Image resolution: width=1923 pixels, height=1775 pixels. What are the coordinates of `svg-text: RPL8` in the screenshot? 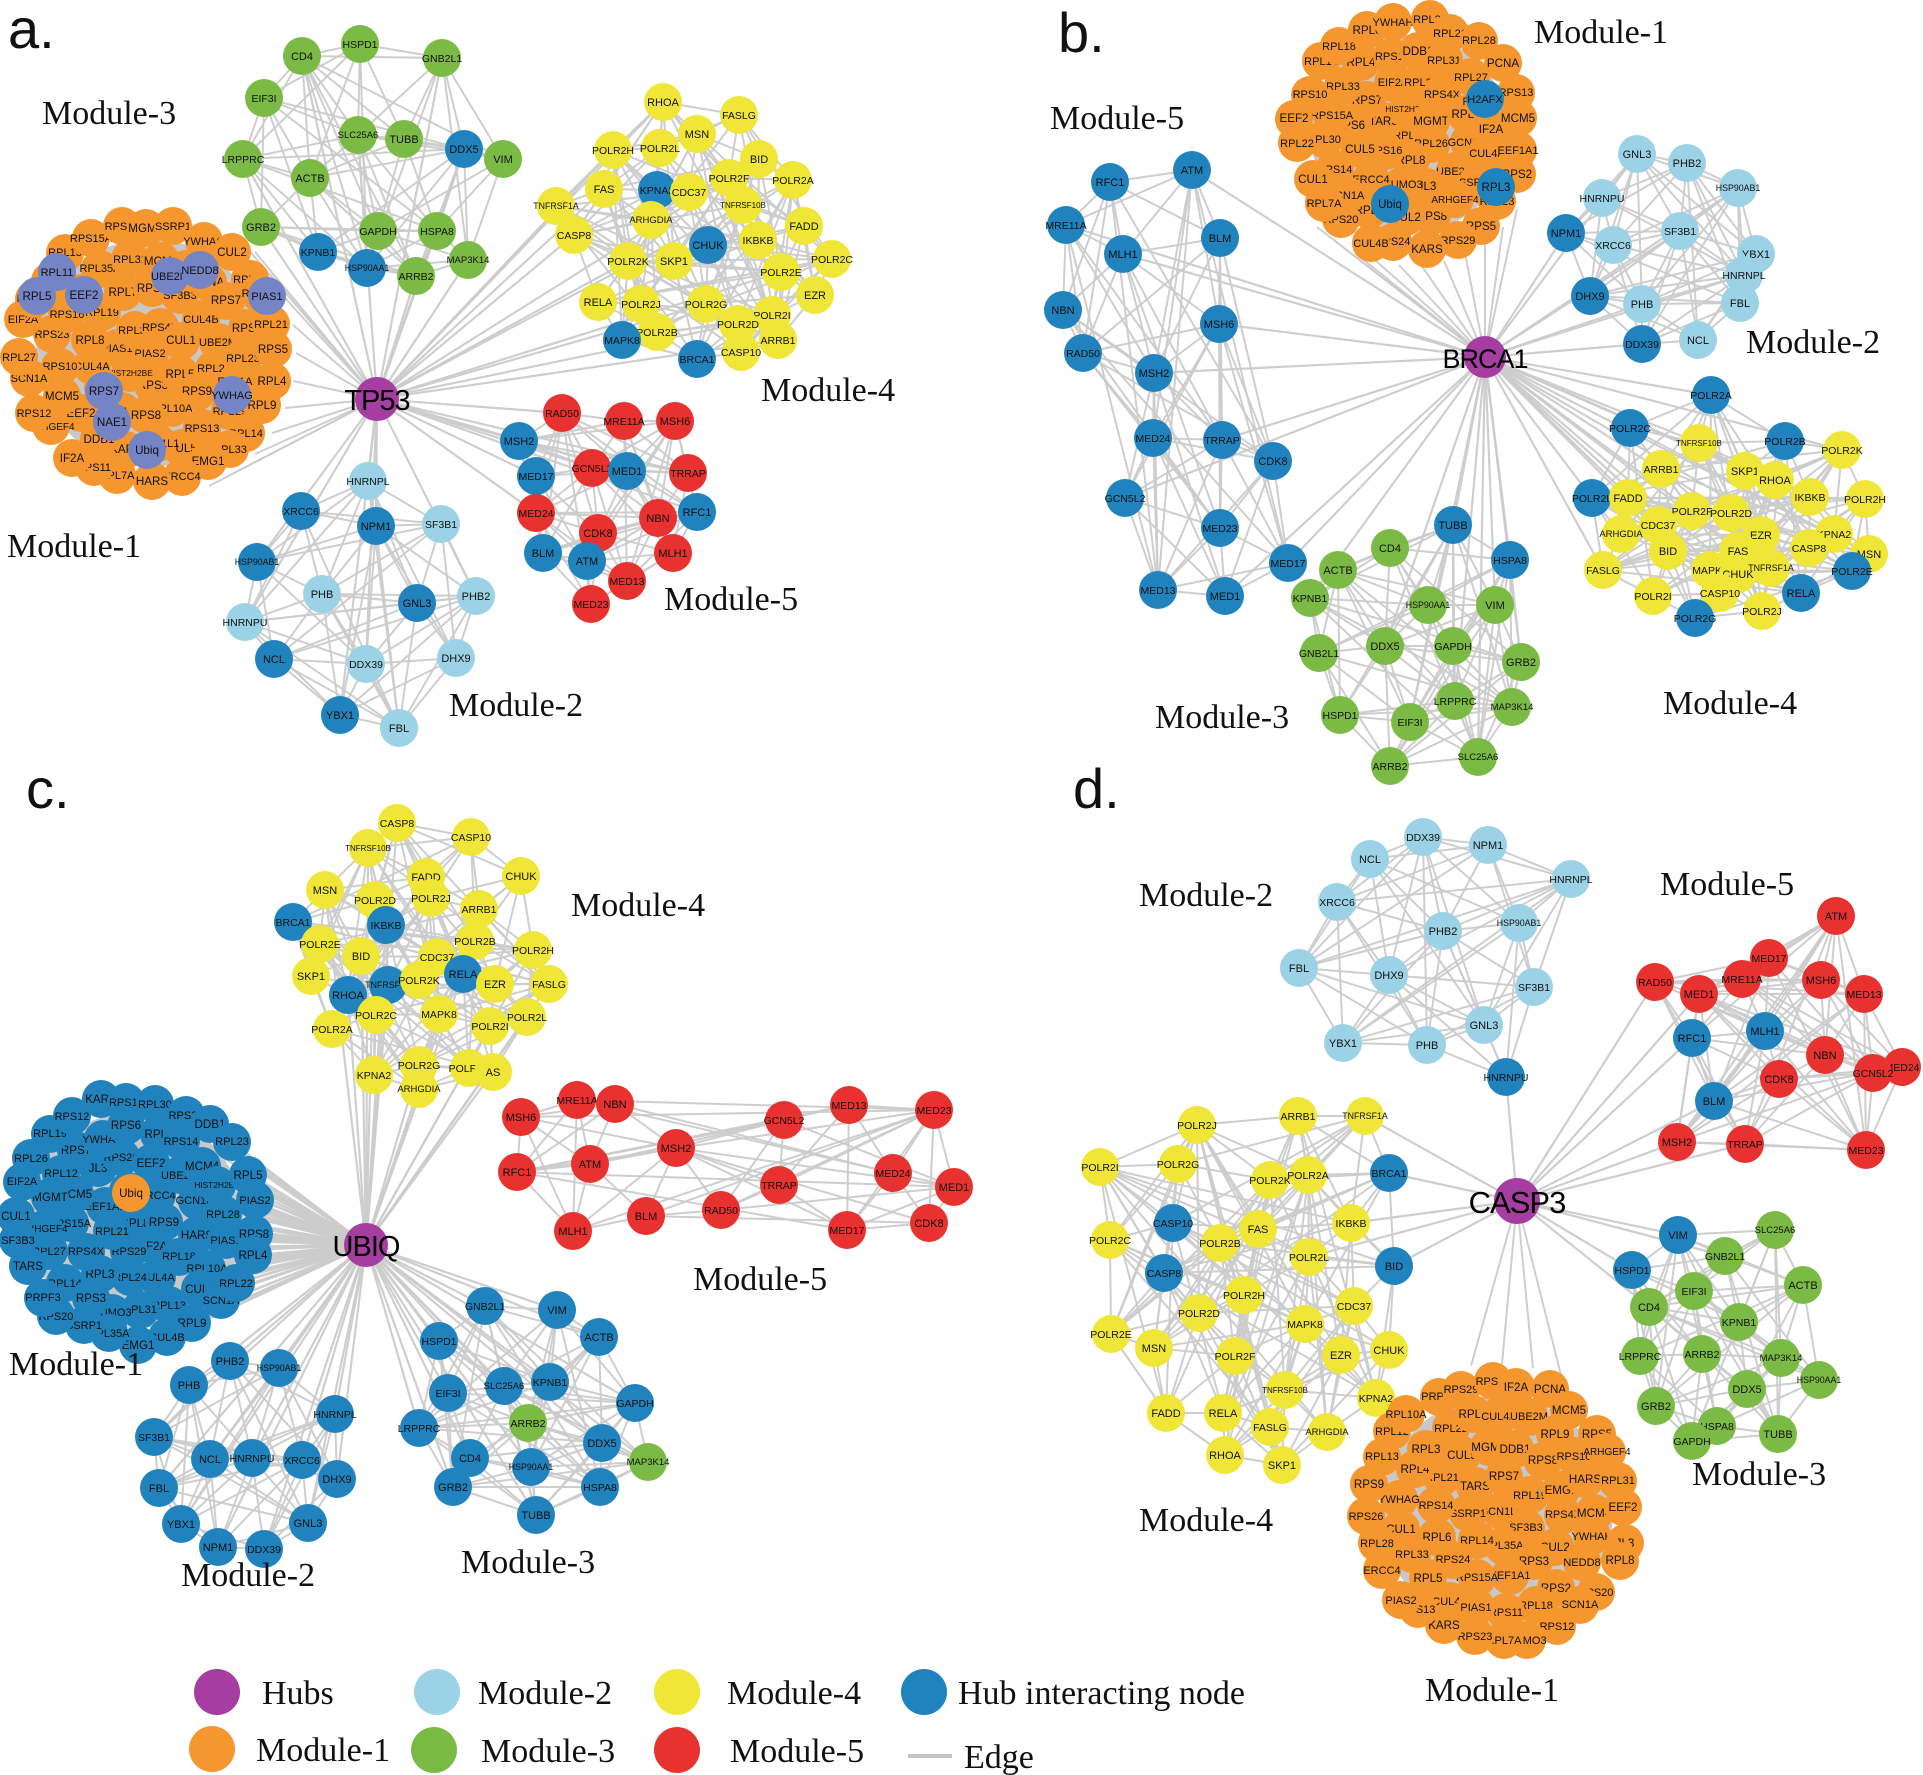 It's located at (89, 340).